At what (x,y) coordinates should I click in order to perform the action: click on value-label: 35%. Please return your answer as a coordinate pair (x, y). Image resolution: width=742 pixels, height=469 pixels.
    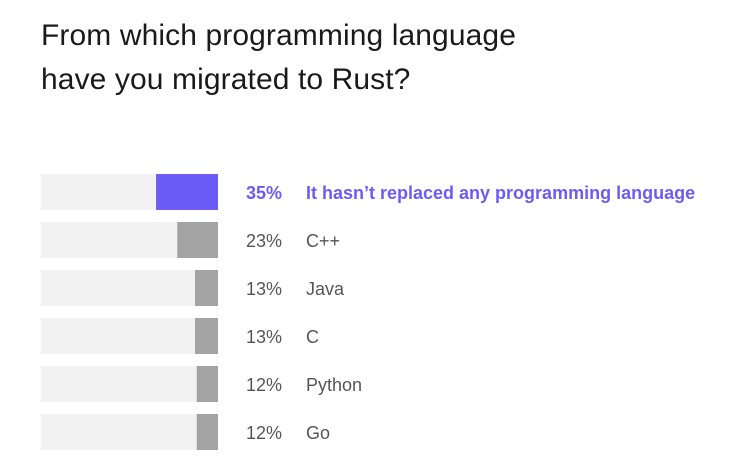
    Looking at the image, I should click on (264, 193).